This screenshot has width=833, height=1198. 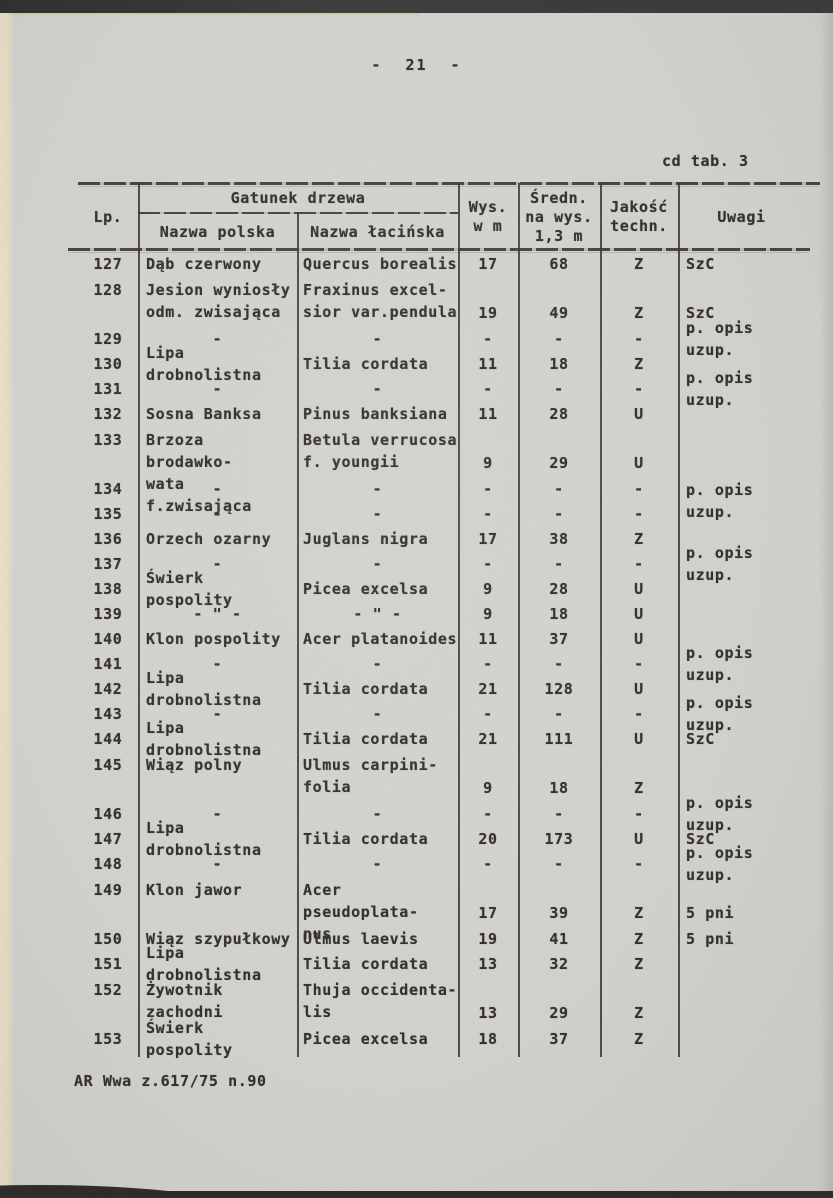 I want to click on paper-edge-highlight, so click(x=210, y=14).